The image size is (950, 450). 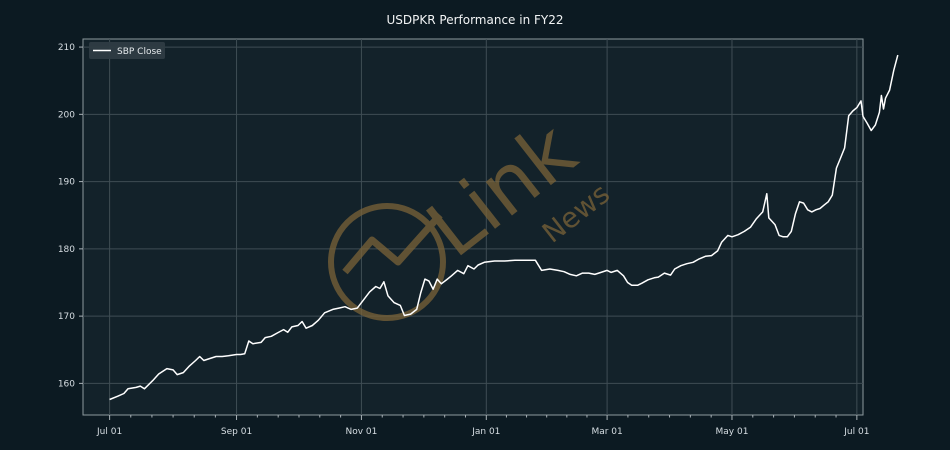 I want to click on y-tick-label: 210, so click(x=66, y=48).